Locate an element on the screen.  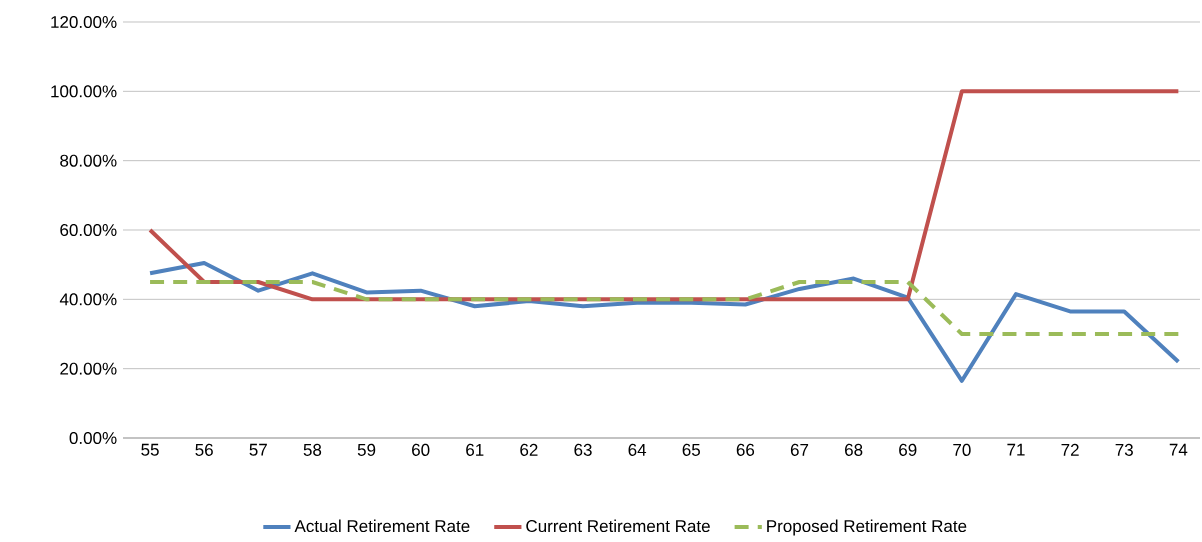
x-tick-label: 71 is located at coordinates (1016, 449).